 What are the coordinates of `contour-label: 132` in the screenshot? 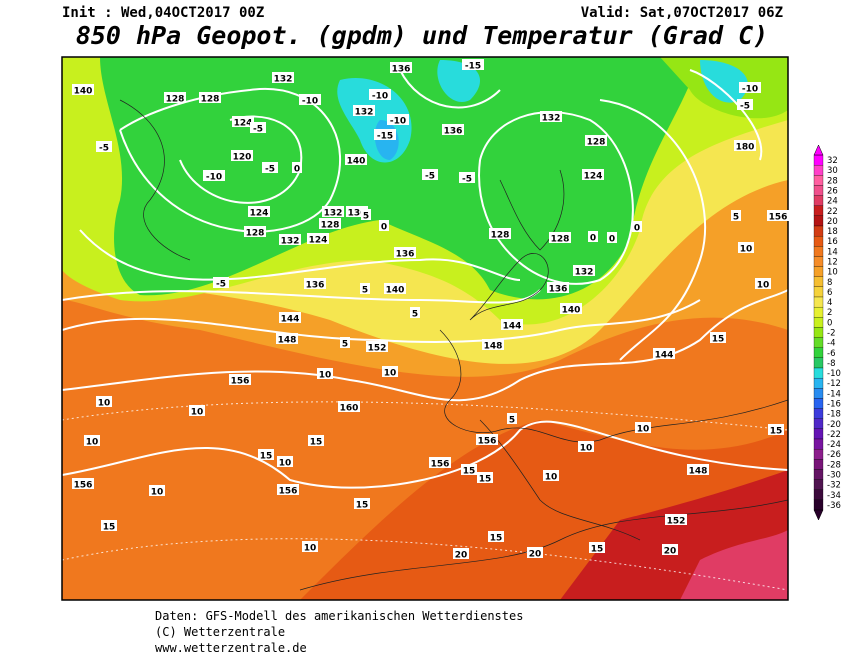 It's located at (333, 214).